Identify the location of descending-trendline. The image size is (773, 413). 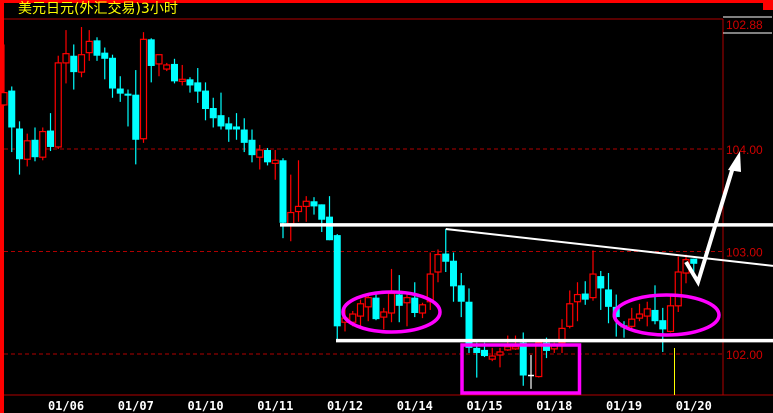
(609, 247).